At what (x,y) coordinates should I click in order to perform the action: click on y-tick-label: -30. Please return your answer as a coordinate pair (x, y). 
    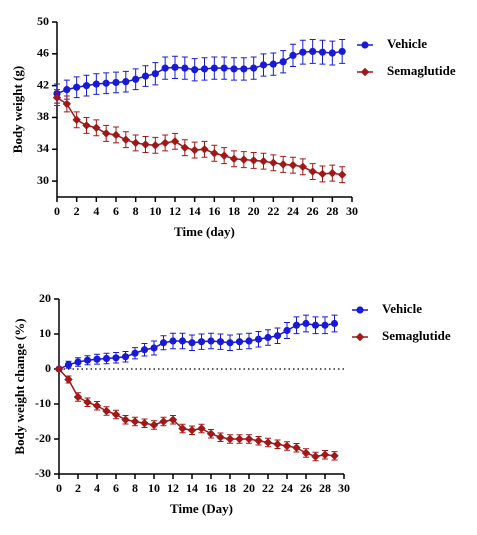
    Looking at the image, I should click on (43, 473).